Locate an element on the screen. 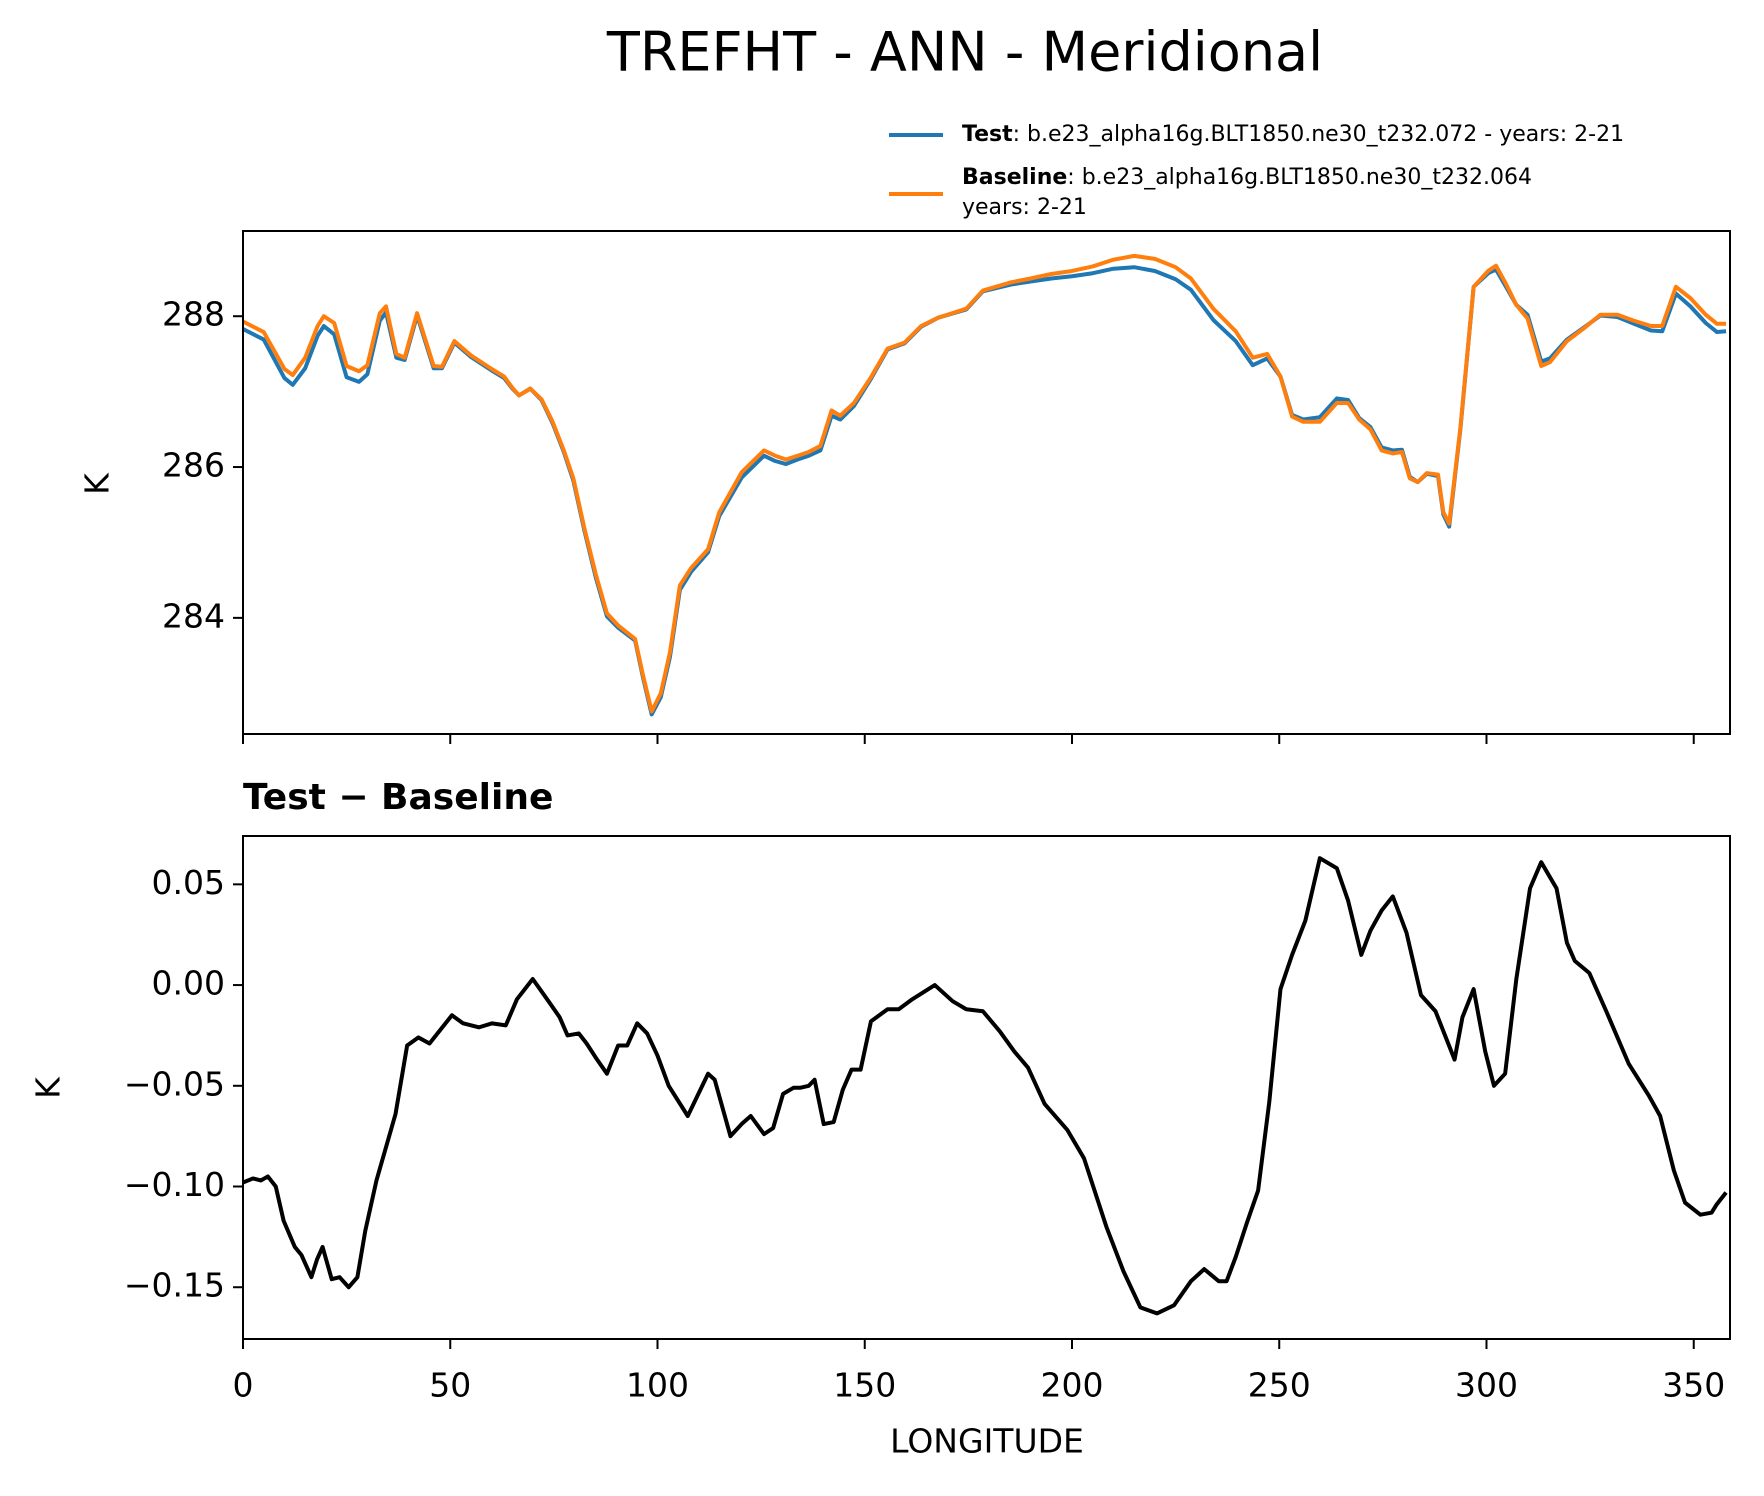 This screenshot has height=1496, width=1764. legend-label: : b.e23_alpha16g.BLT1850.ne30_t232.064 is located at coordinates (1299, 177).